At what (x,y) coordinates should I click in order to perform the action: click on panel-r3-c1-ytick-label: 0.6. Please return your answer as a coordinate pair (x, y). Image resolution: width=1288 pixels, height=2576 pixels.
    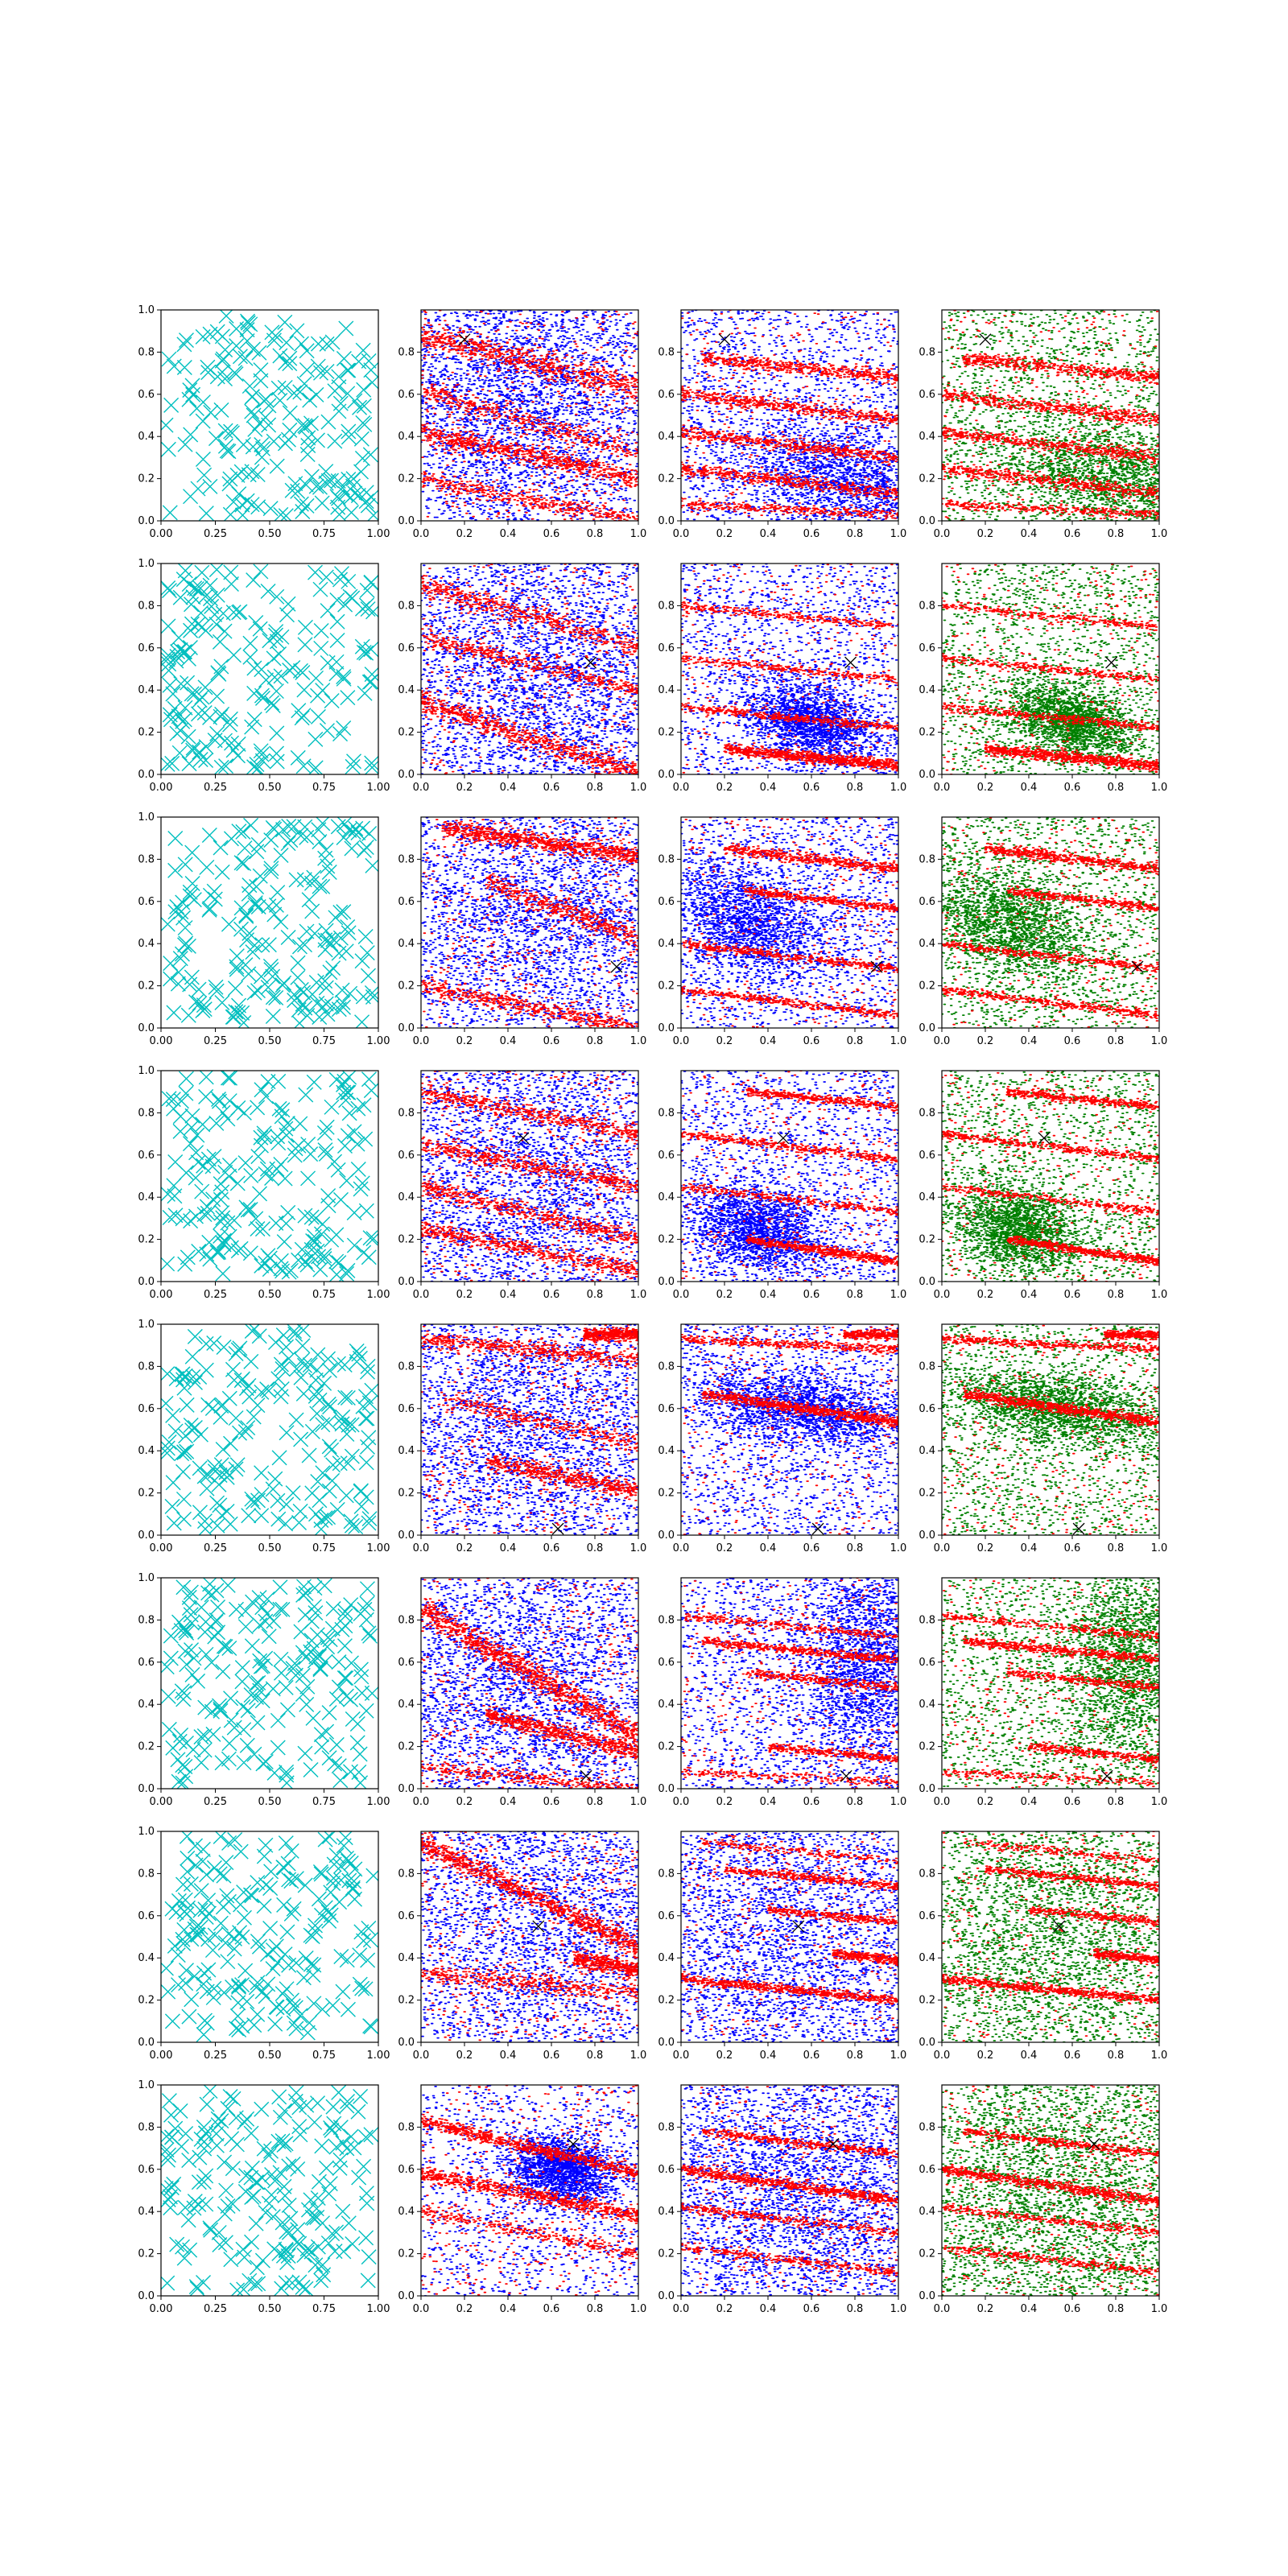
    Looking at the image, I should click on (406, 1156).